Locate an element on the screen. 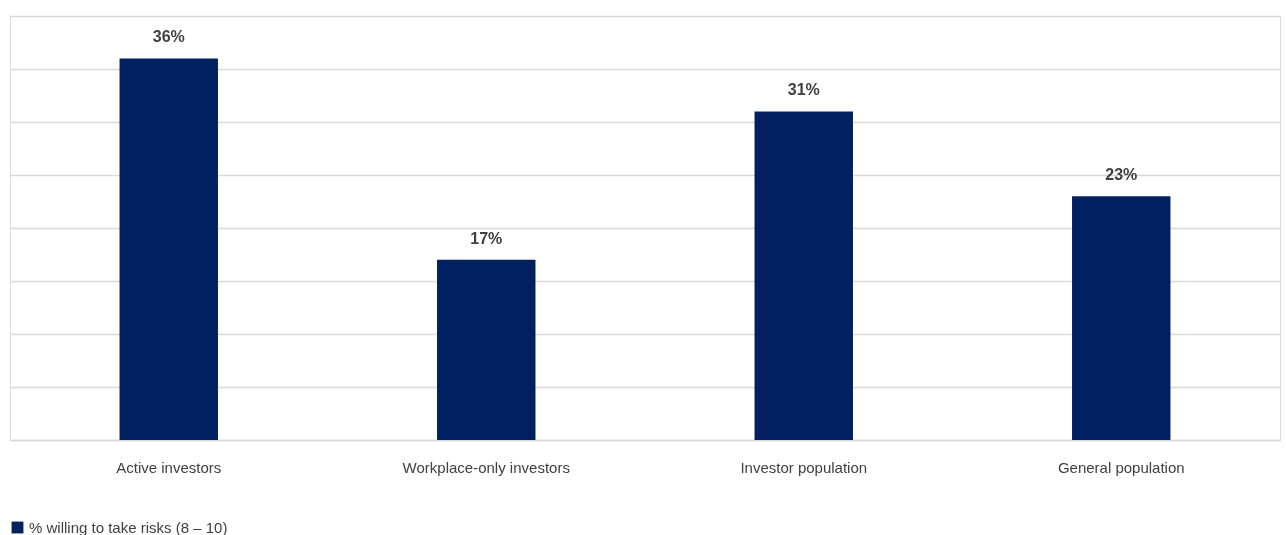  x-tick-label: General population is located at coordinates (1121, 467).